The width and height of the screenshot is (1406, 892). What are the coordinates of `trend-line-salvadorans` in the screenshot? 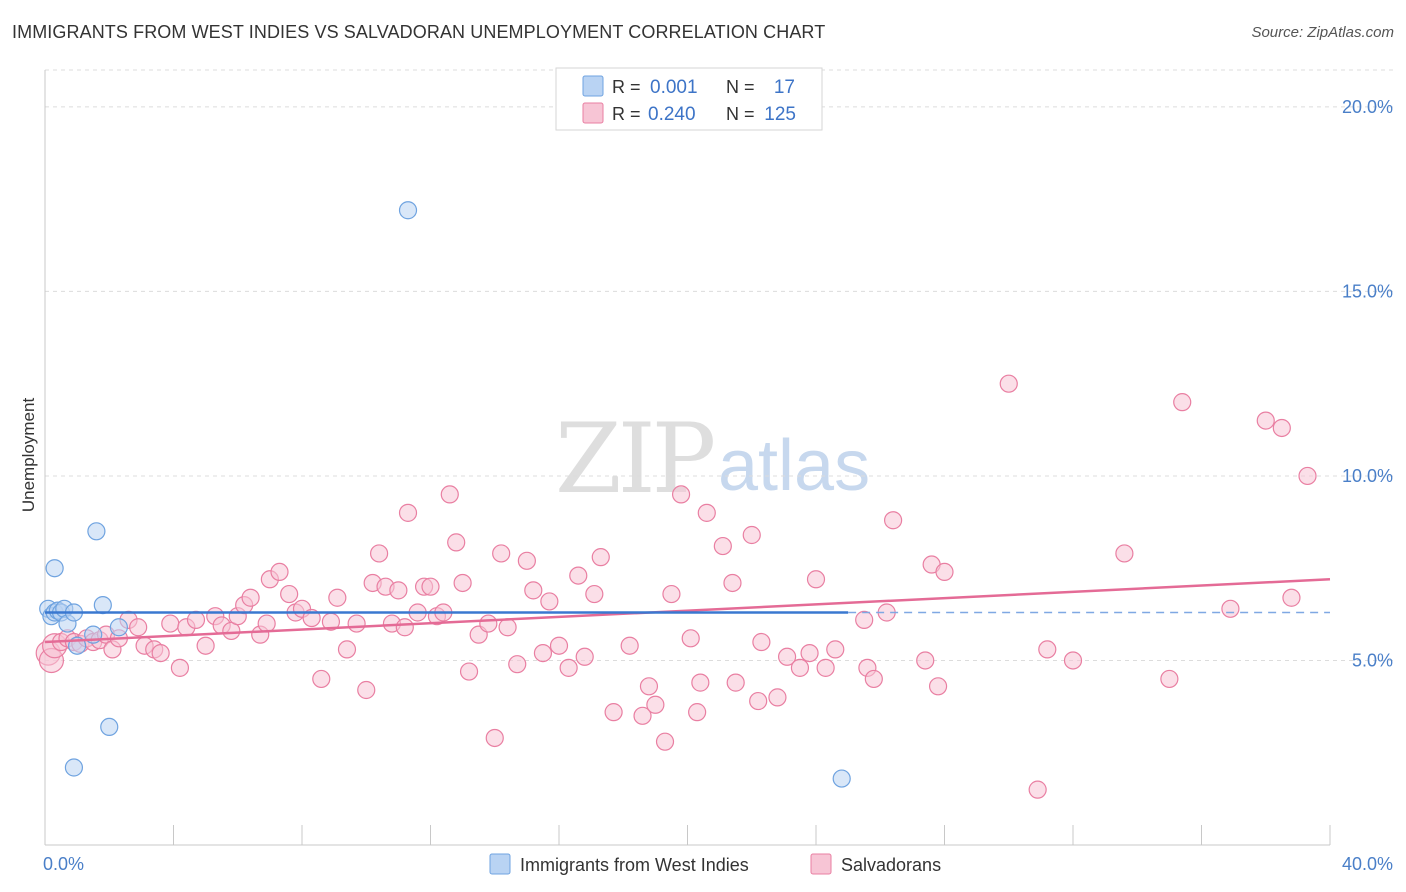 It's located at (687, 611).